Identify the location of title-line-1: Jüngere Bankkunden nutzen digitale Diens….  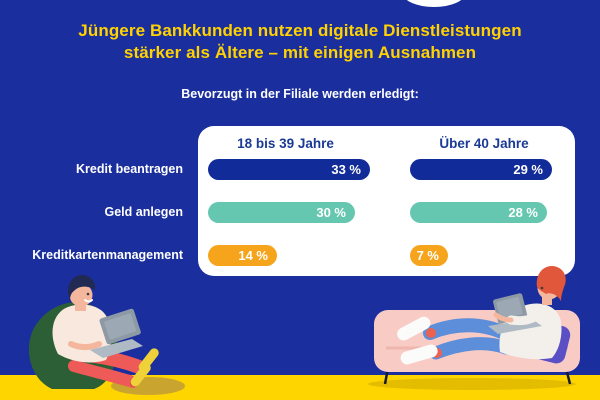
(300, 30).